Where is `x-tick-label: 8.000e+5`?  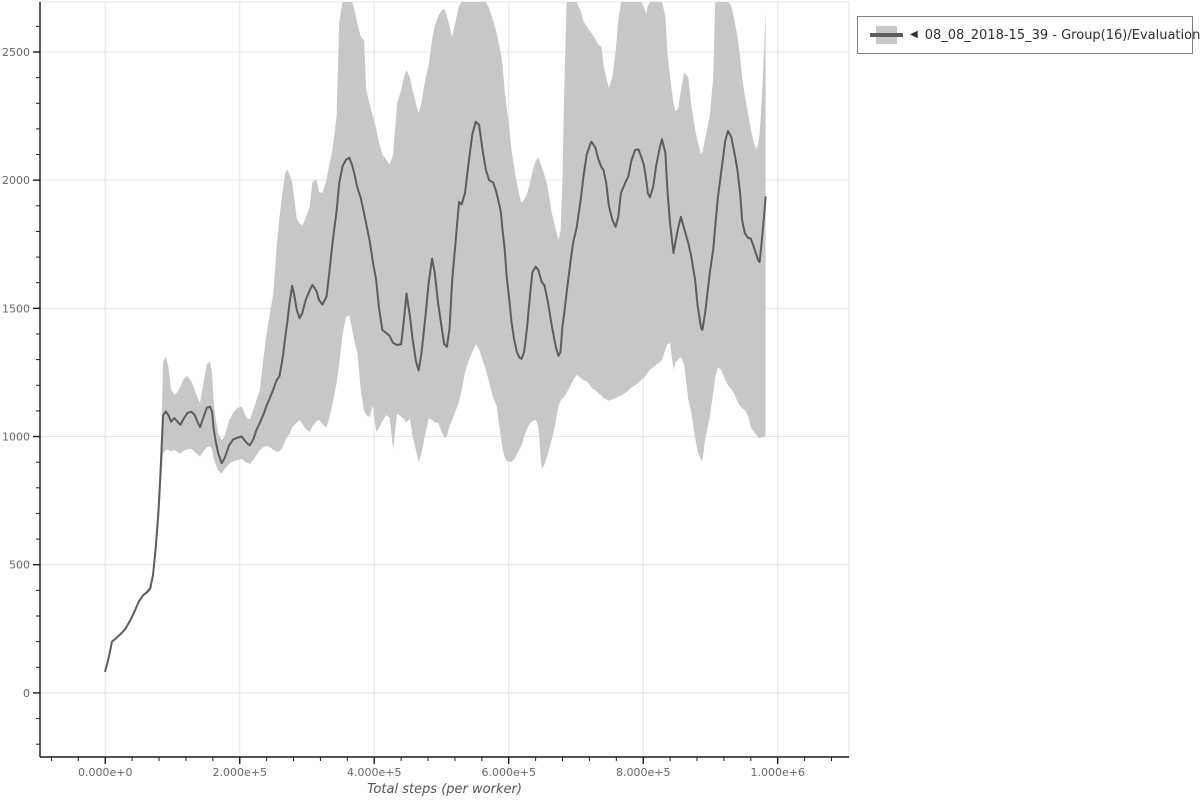 x-tick-label: 8.000e+5 is located at coordinates (643, 772).